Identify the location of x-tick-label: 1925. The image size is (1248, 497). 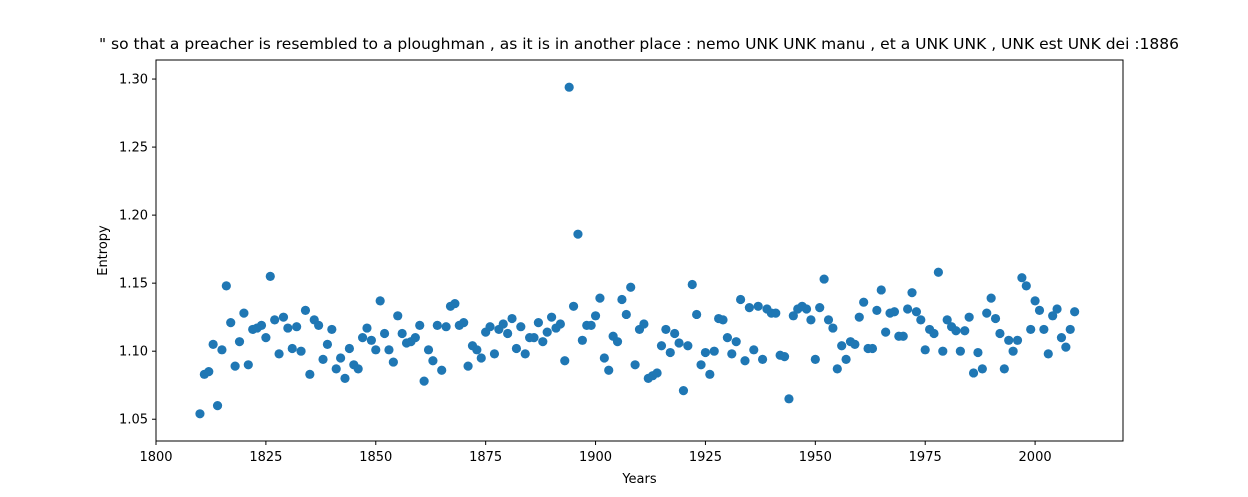
(705, 457).